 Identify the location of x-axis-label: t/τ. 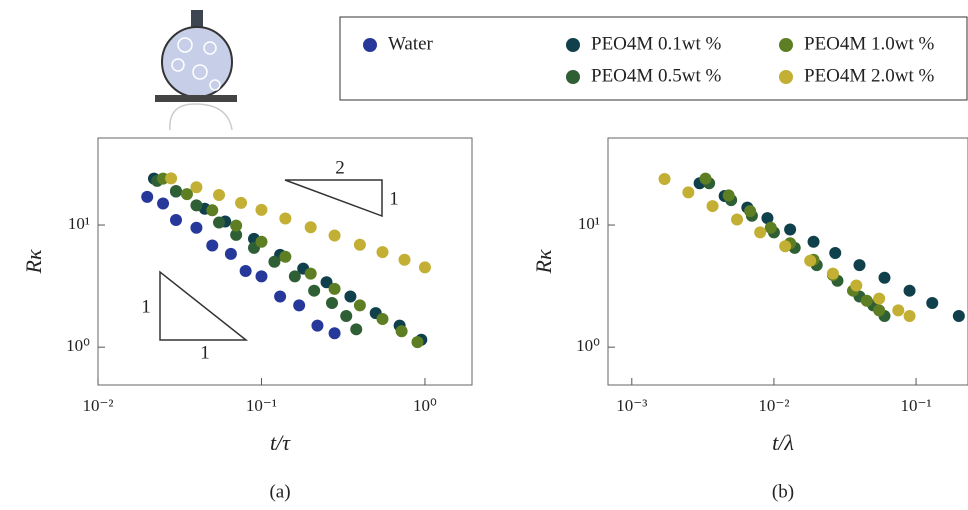
(280, 442).